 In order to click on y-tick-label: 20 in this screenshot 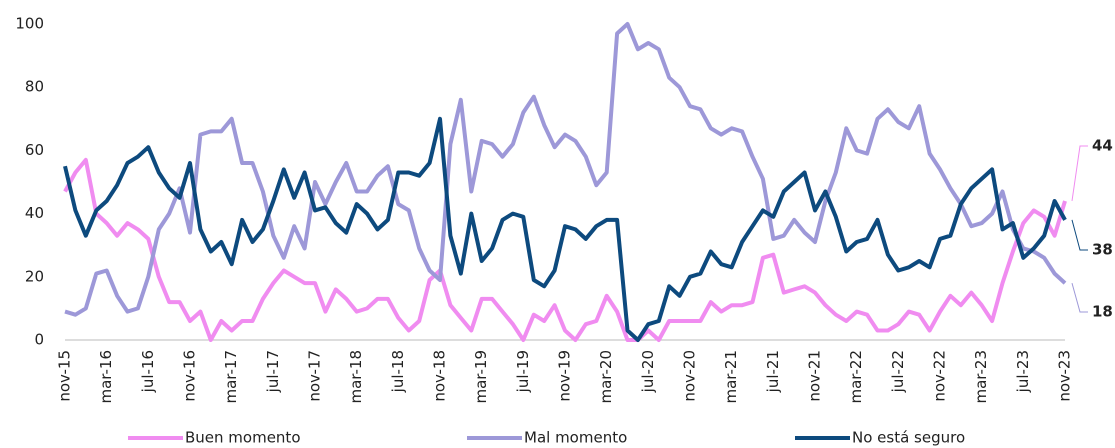, I will do `click(34, 276)`.